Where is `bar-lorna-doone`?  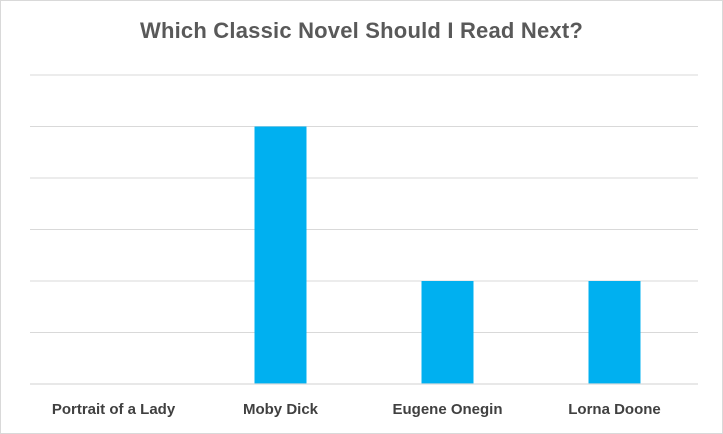
bar-lorna-doone is located at coordinates (614, 332).